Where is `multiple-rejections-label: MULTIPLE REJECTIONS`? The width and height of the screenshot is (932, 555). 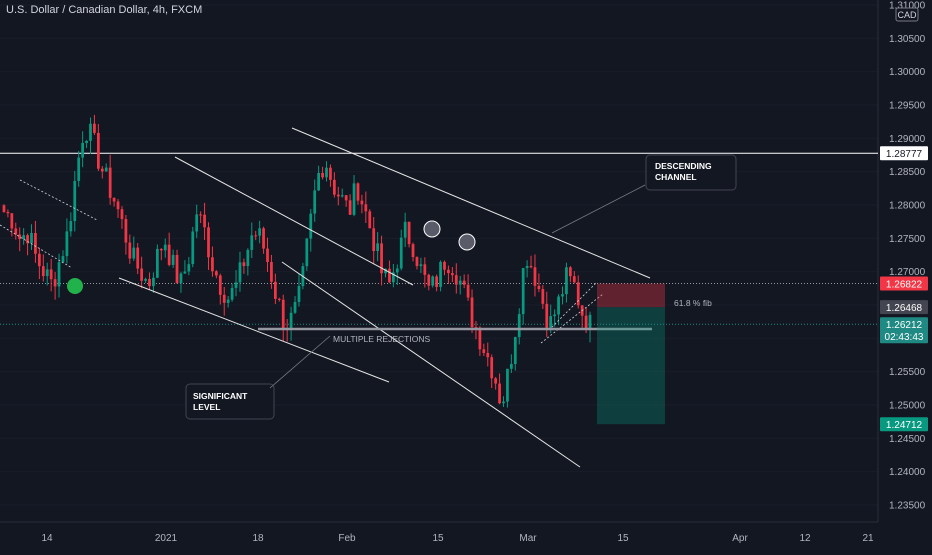 multiple-rejections-label: MULTIPLE REJECTIONS is located at coordinates (381, 339).